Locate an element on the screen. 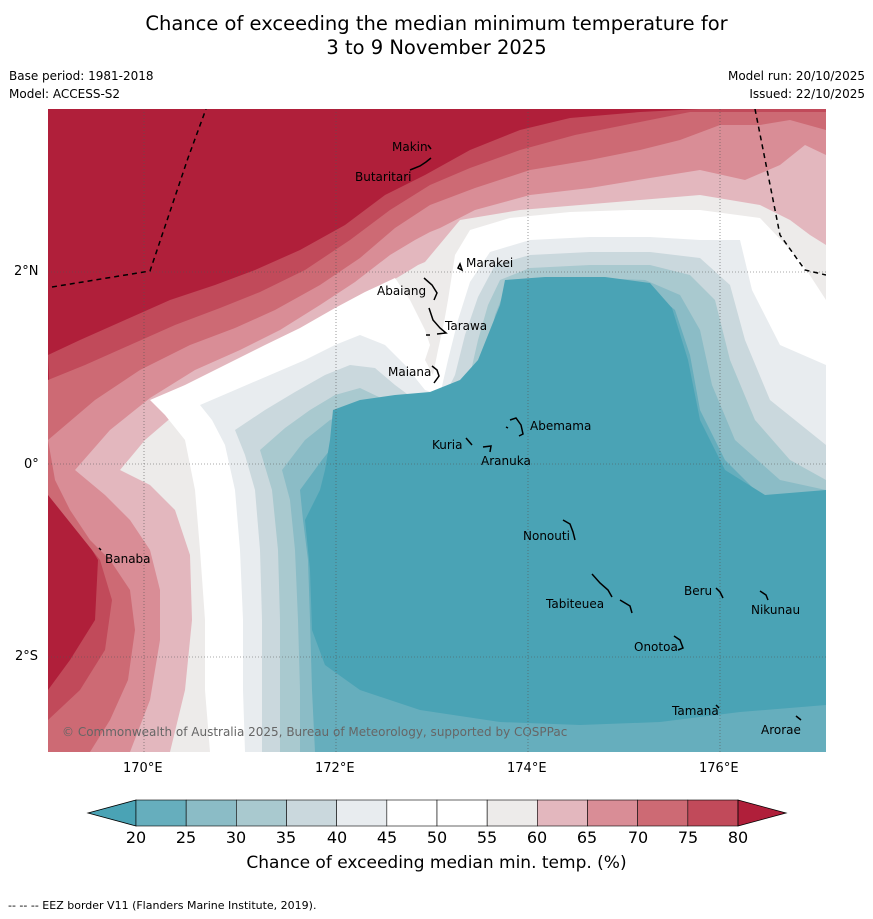 The width and height of the screenshot is (873, 919). colorbar-tick: 40 is located at coordinates (337, 837).